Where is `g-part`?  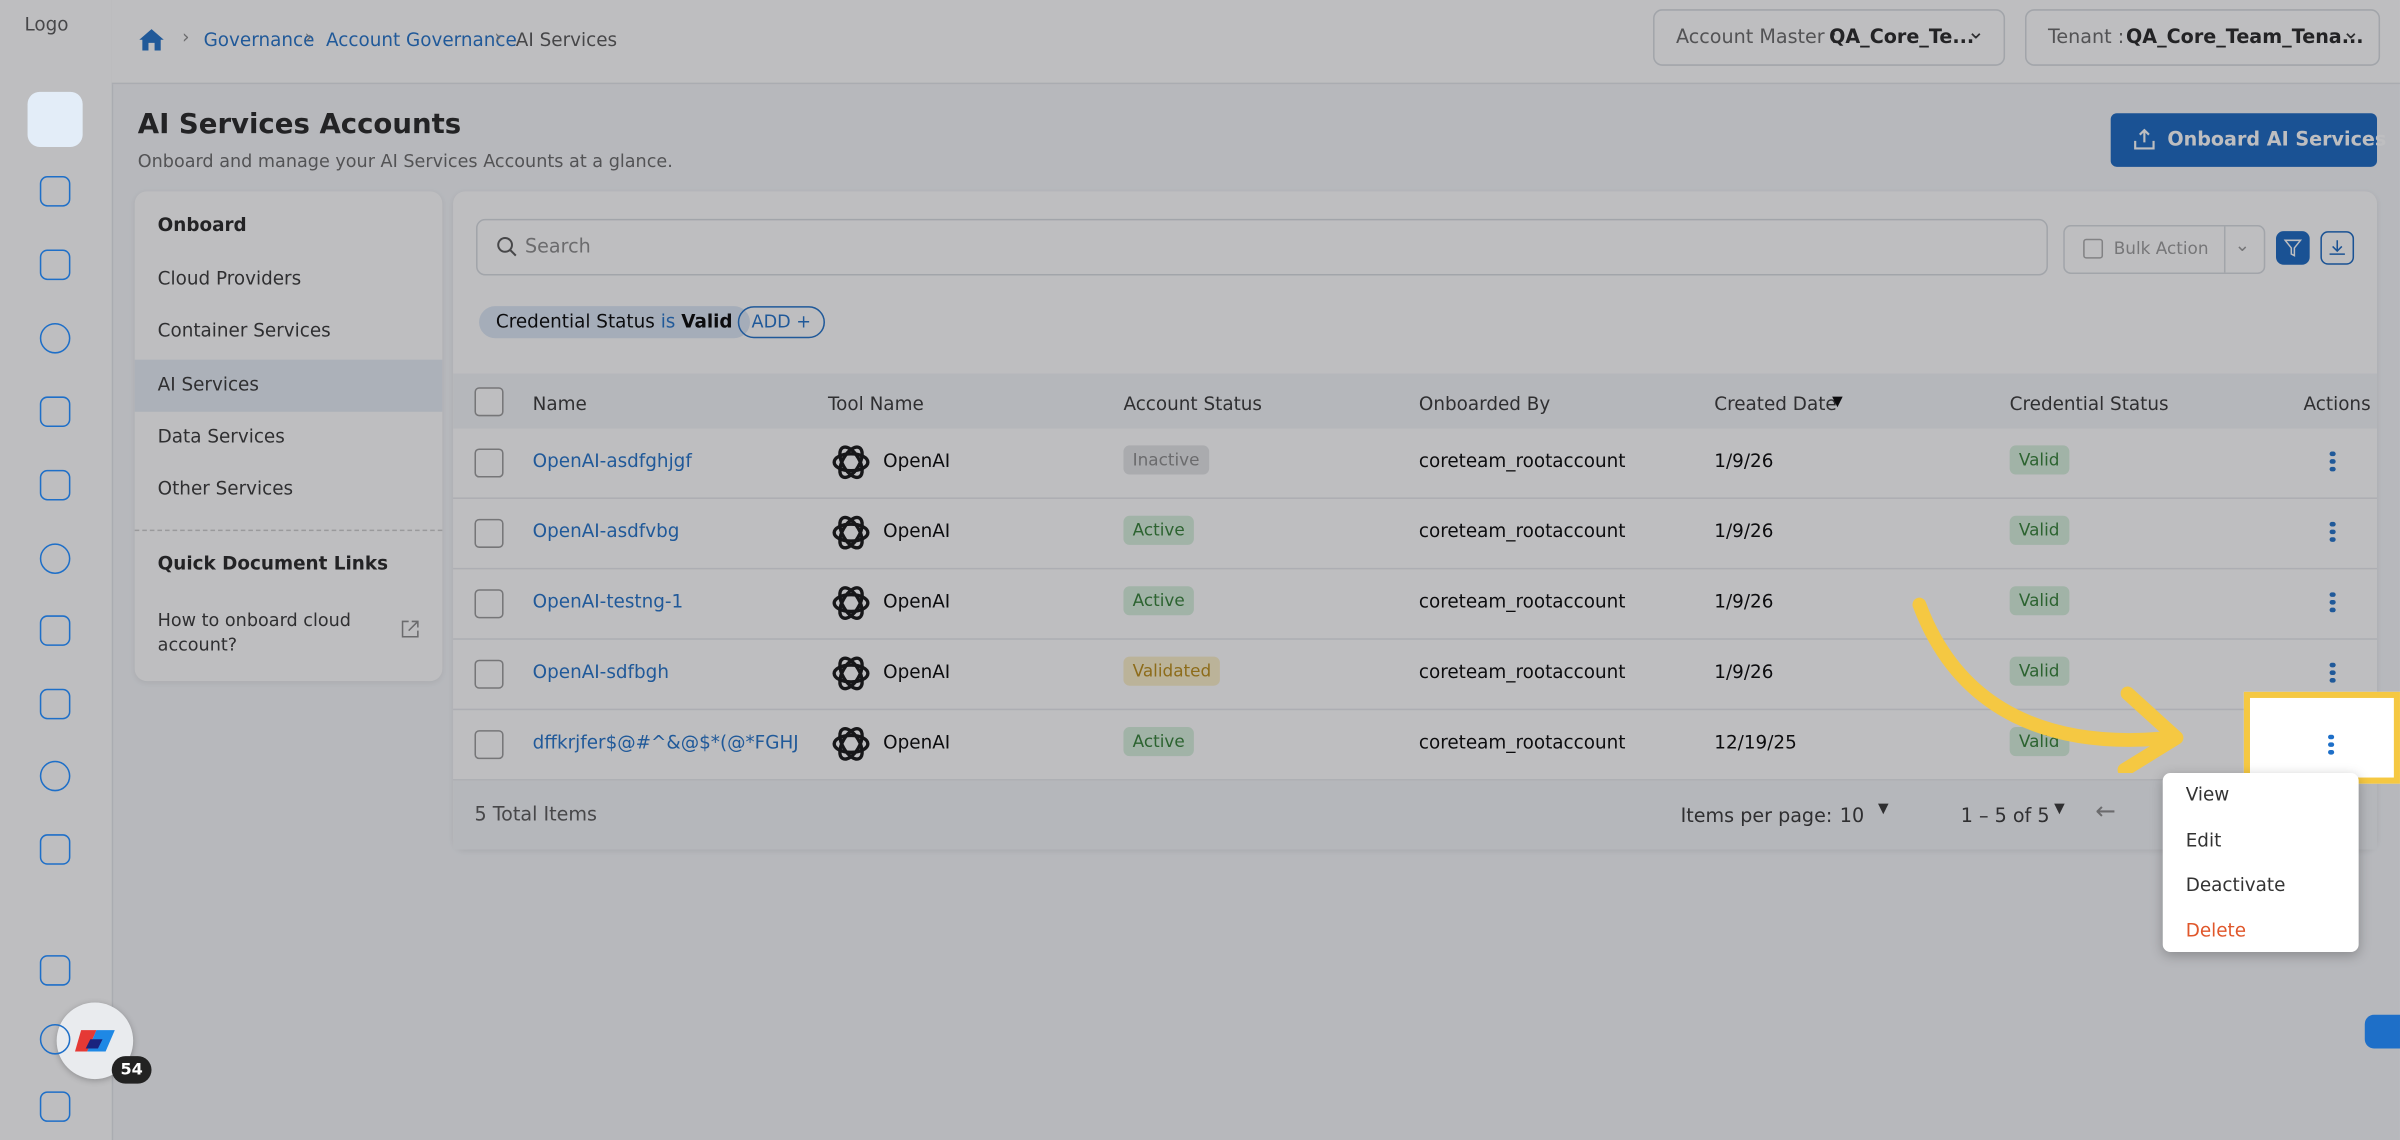
g-part is located at coordinates (851, 744).